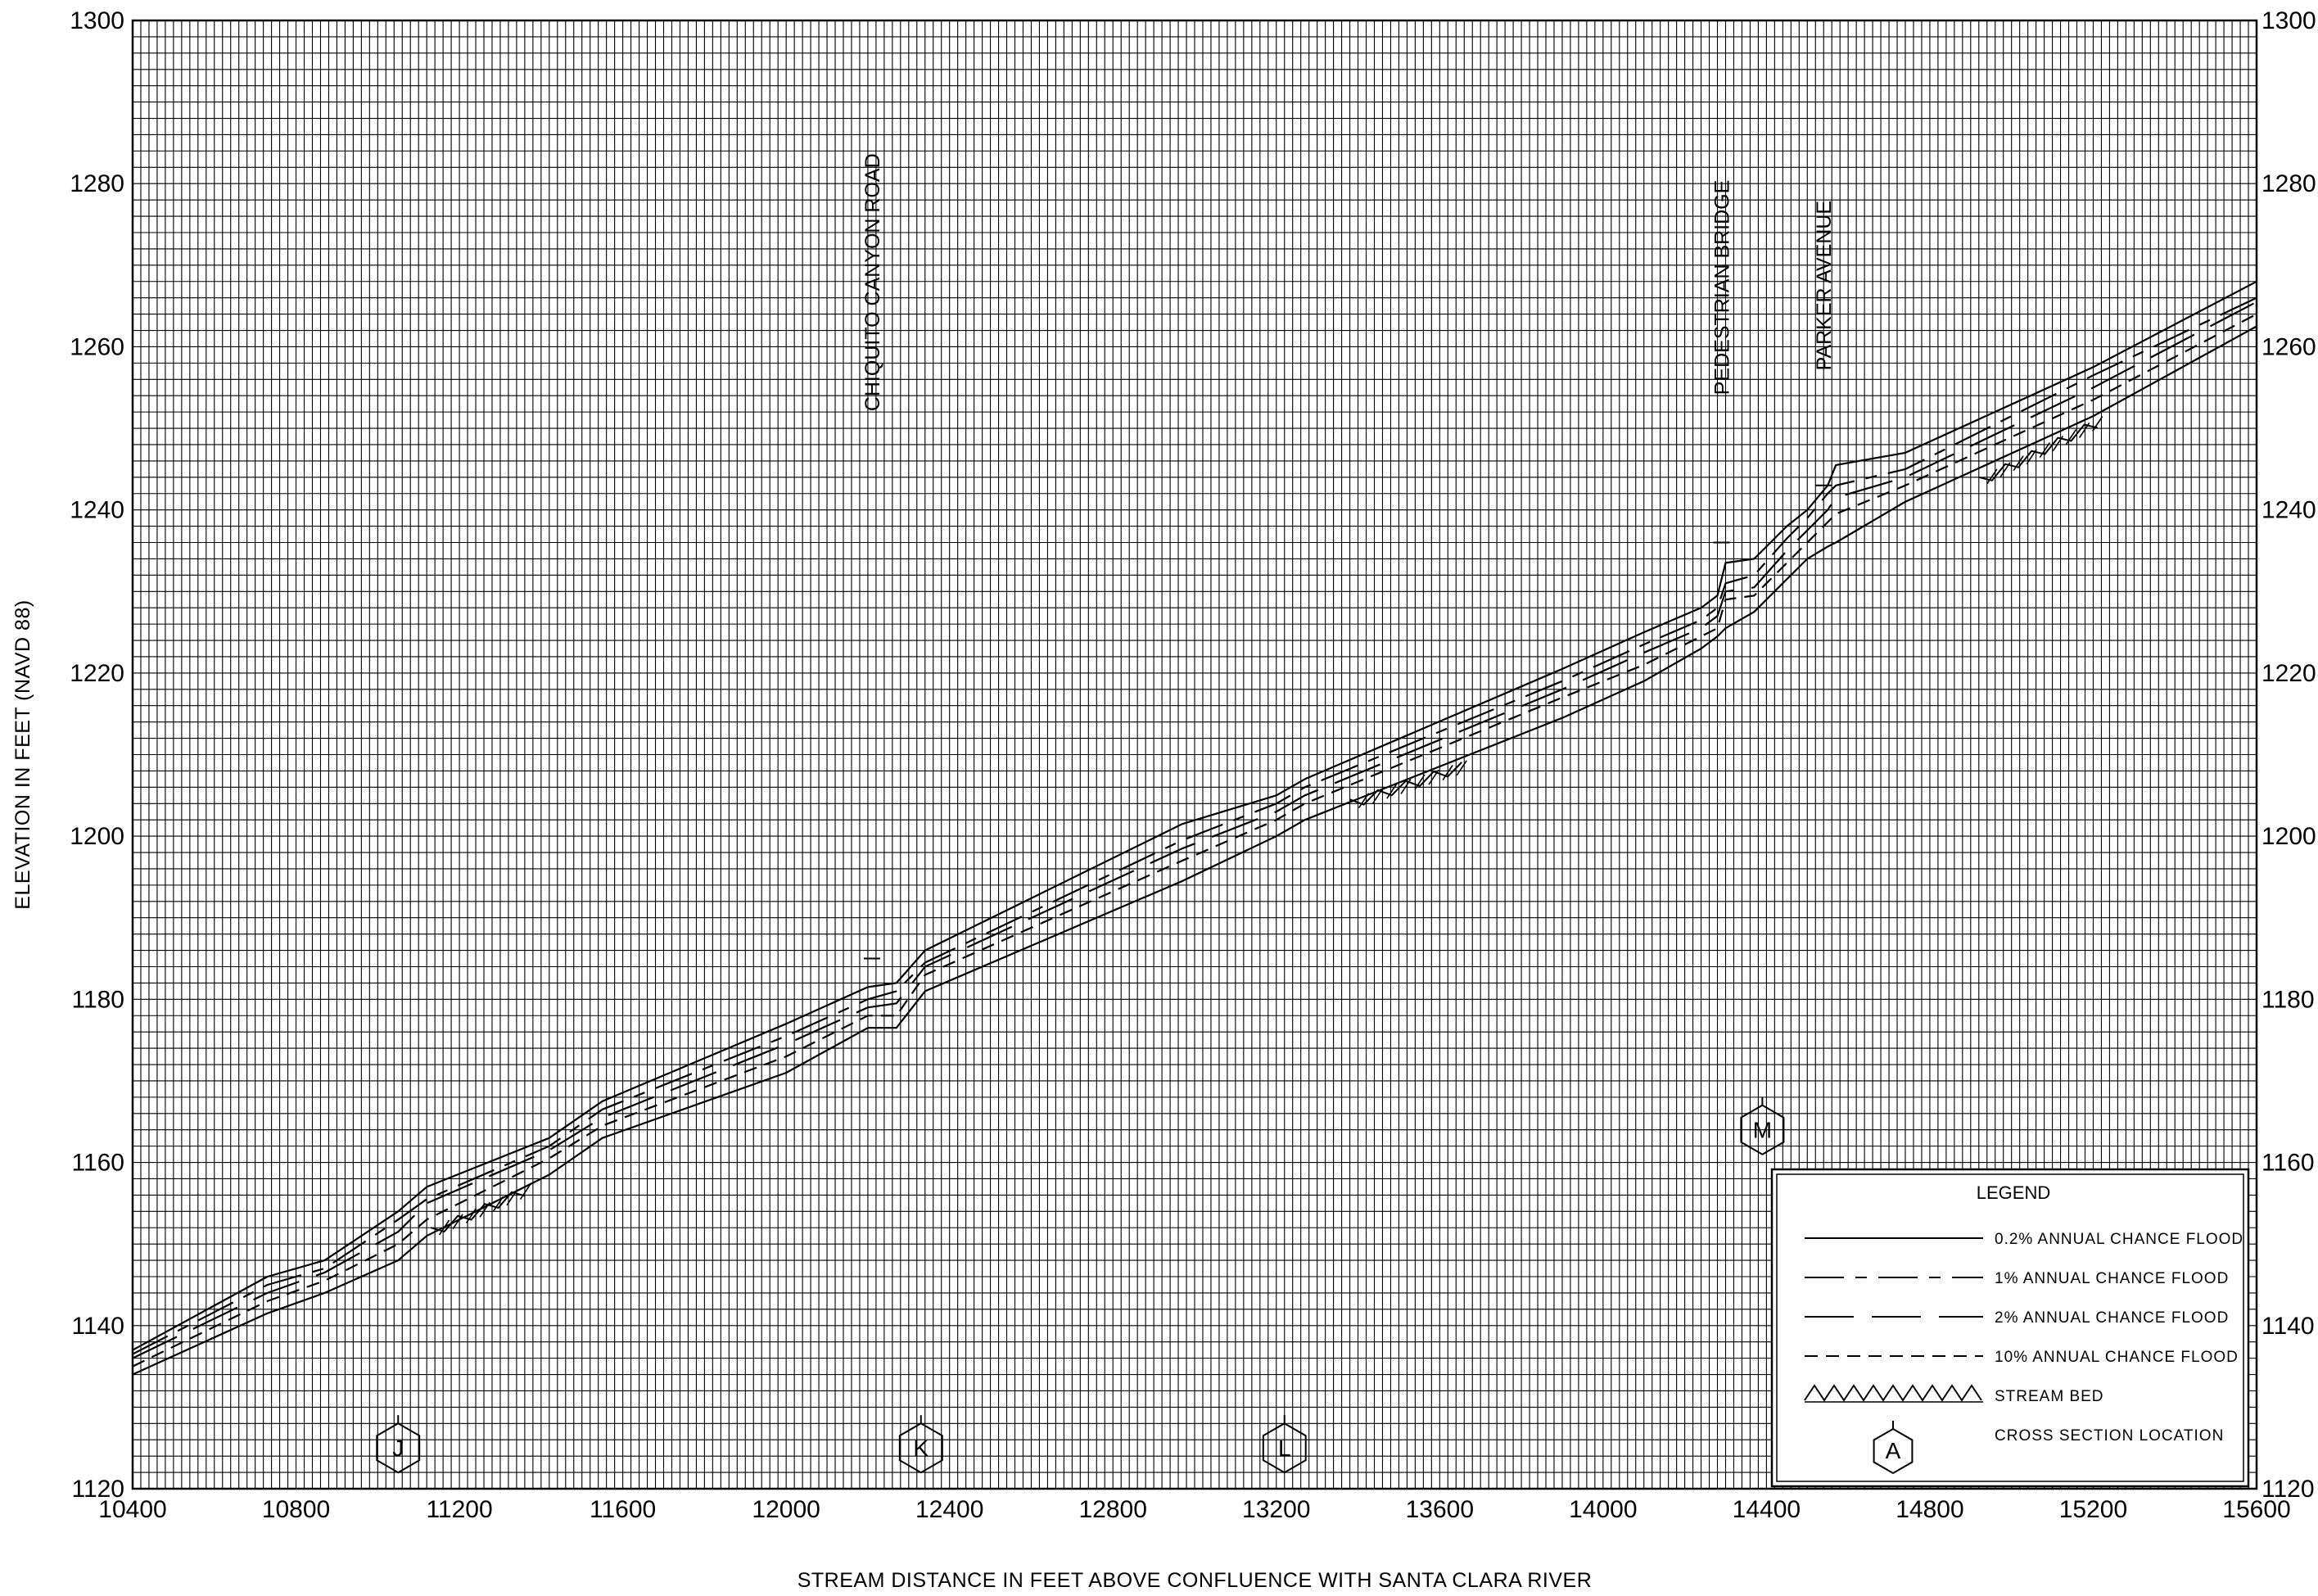  I want to click on y-tick-label-right: 1300, so click(2289, 20).